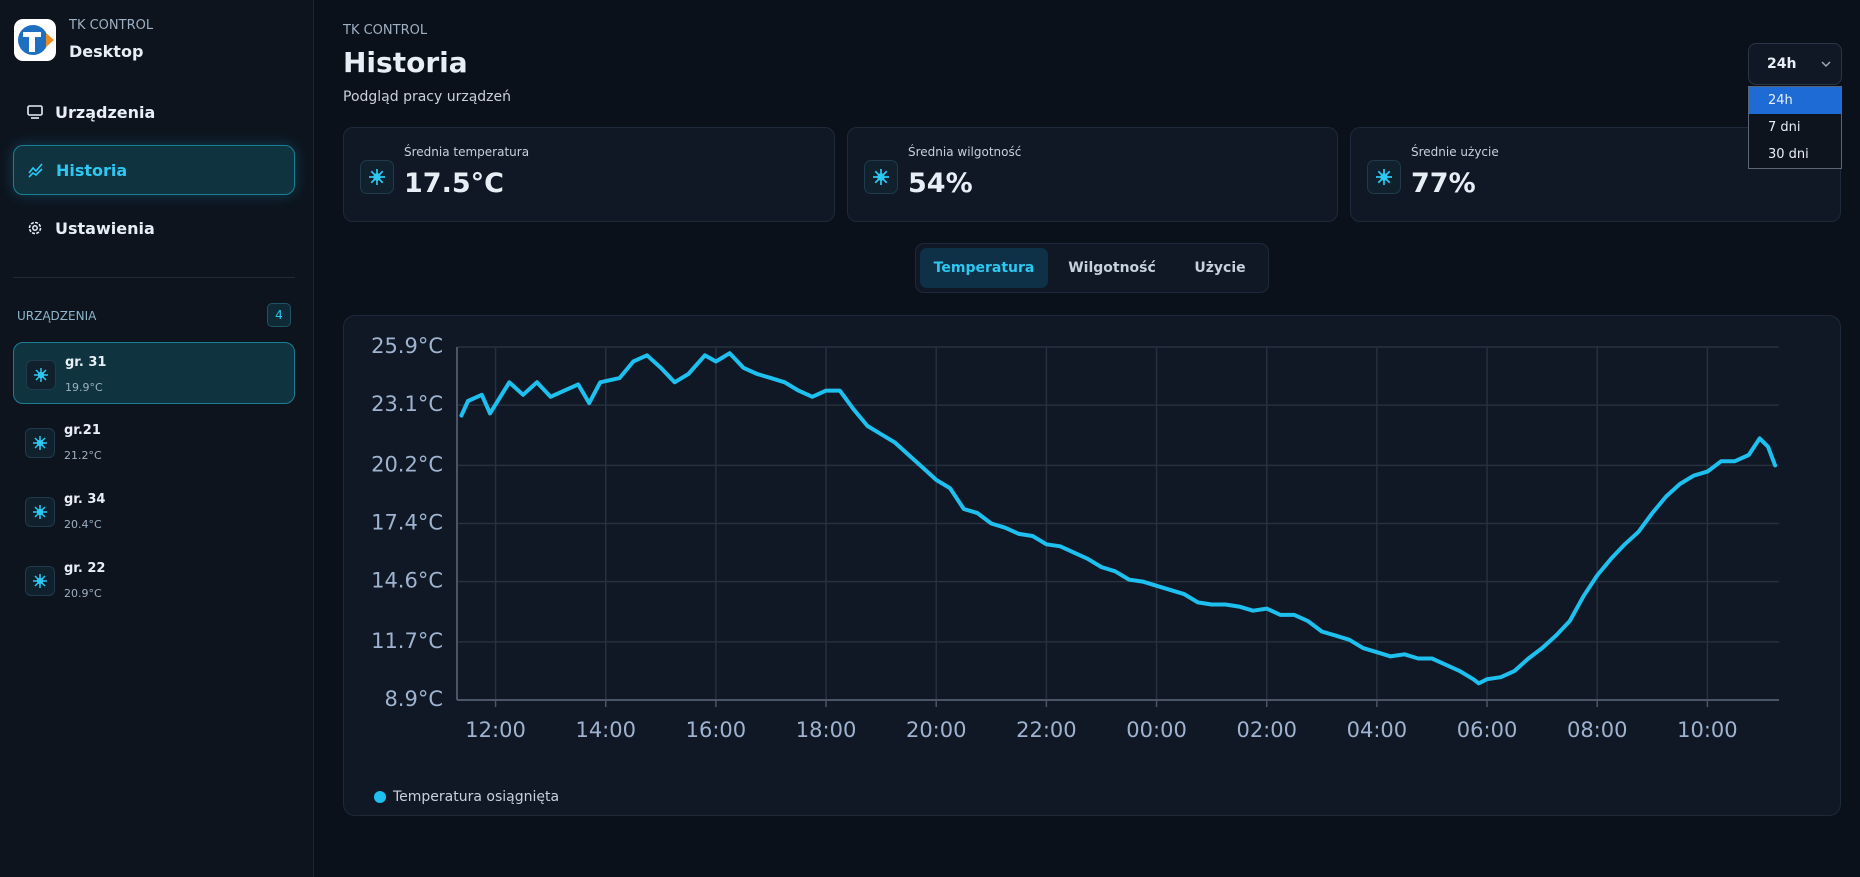 The image size is (1860, 877). What do you see at coordinates (1156, 730) in the screenshot?
I see `x-tick-label: 00:00` at bounding box center [1156, 730].